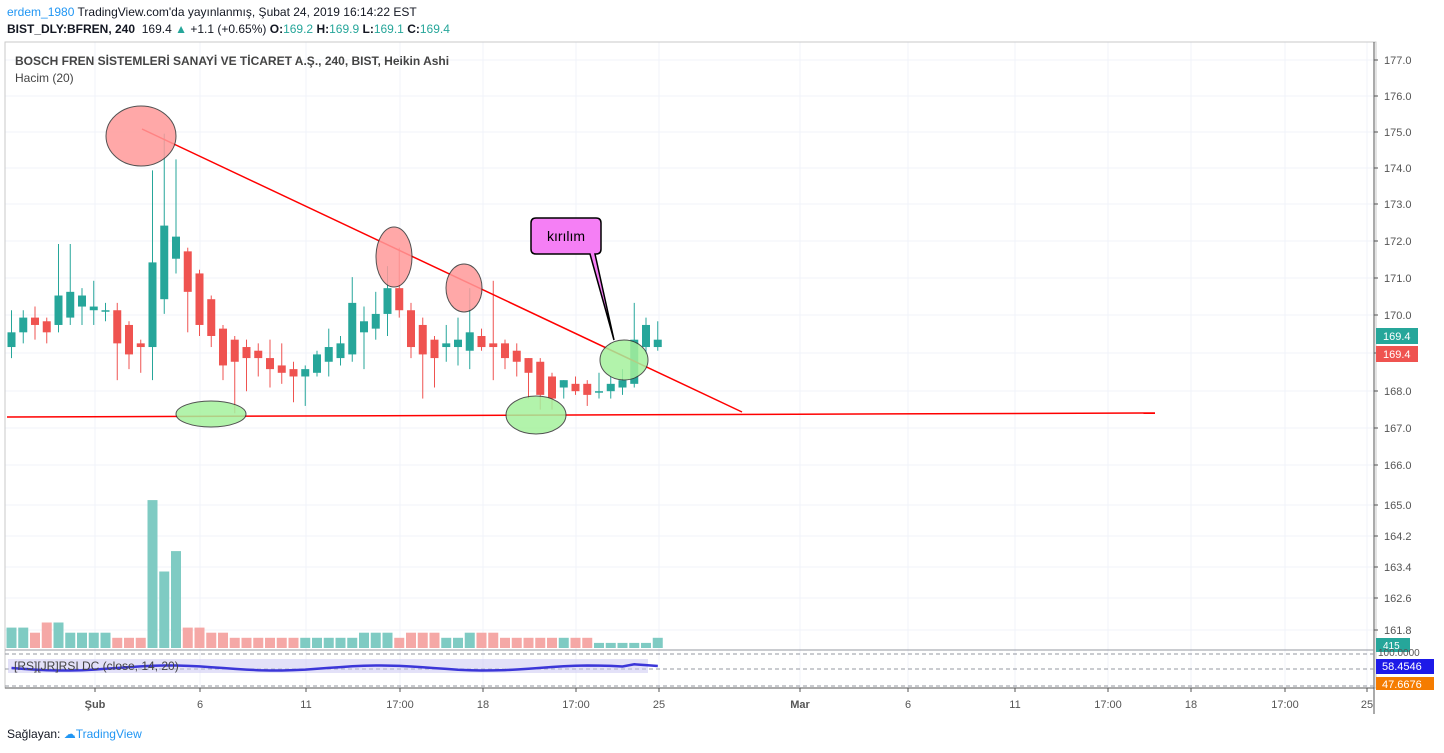 Image resolution: width=1444 pixels, height=753 pixels. What do you see at coordinates (689, 670) in the screenshot?
I see `rsi-pane: [RS][JR]RSI DC (close, 14, 20)` at bounding box center [689, 670].